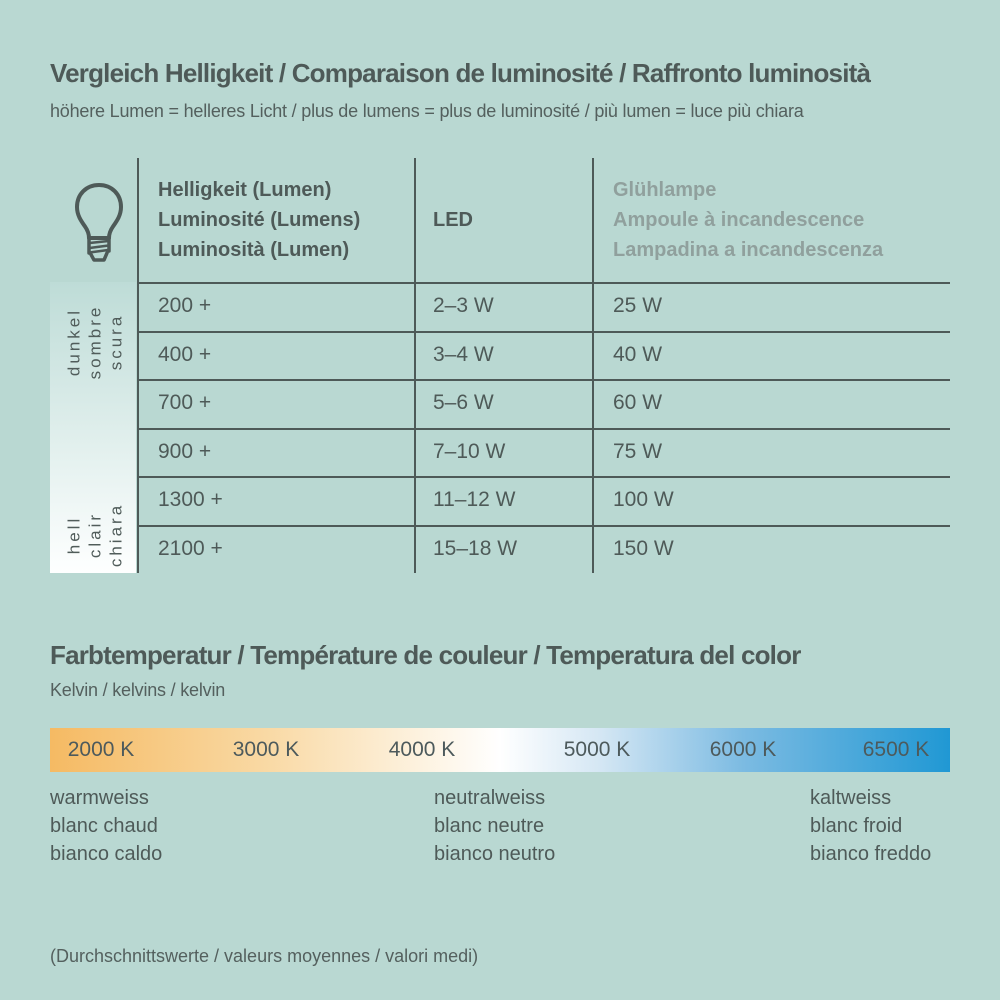 The image size is (1000, 1000). Describe the element at coordinates (190, 548) in the screenshot. I see `lumen-value: 2100 +` at that location.